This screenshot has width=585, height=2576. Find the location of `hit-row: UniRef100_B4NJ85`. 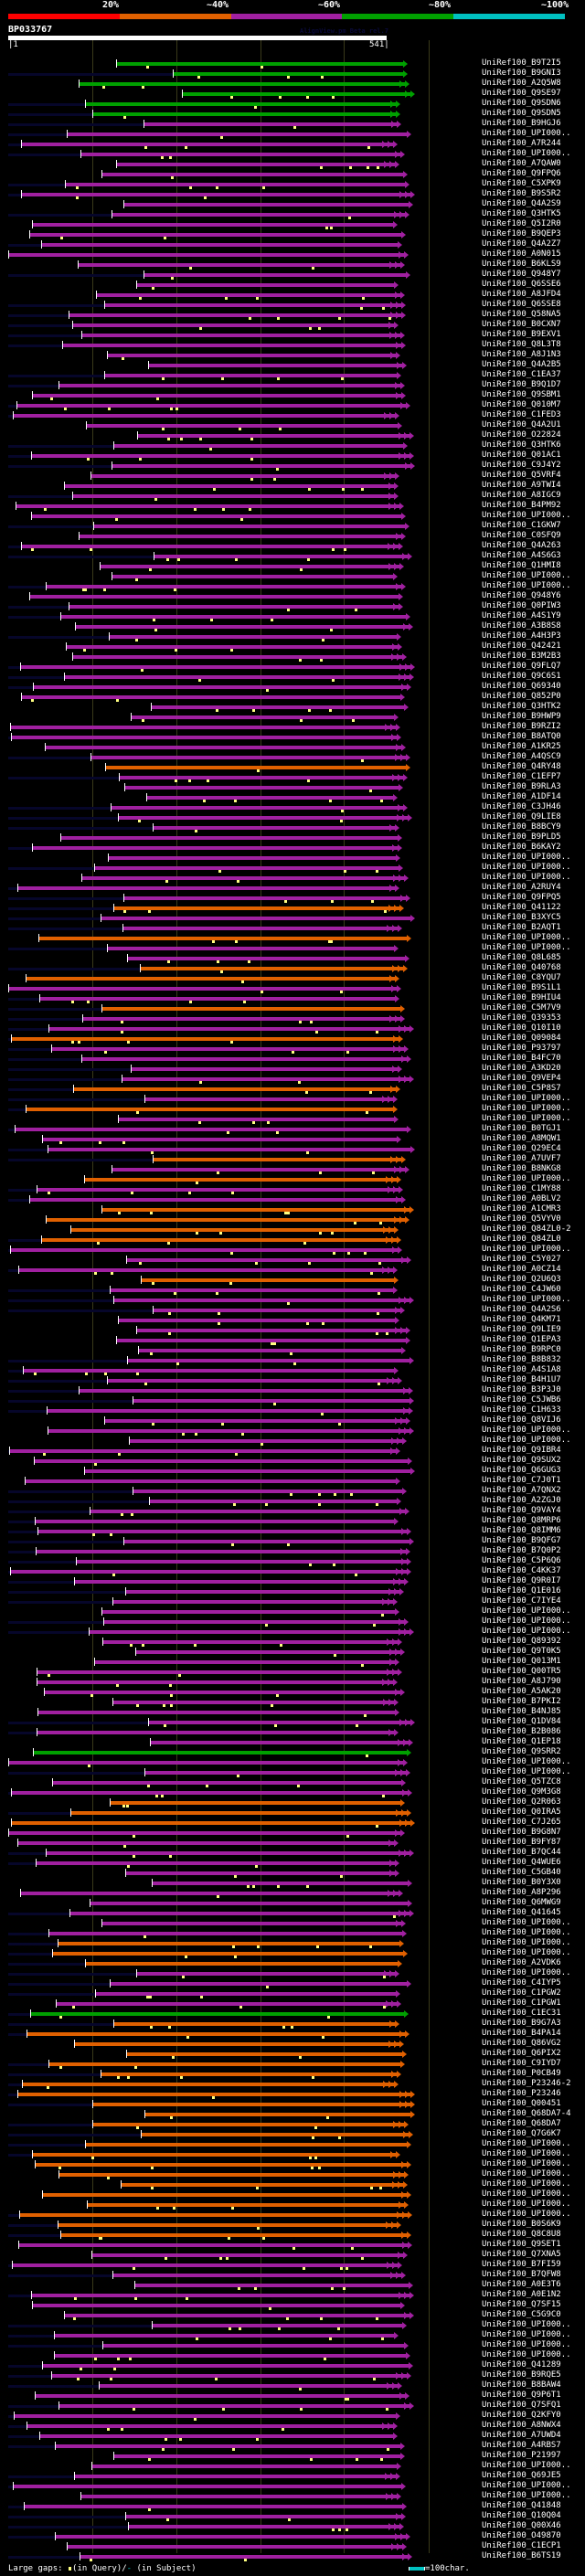

hit-row: UniRef100_B4NJ85 is located at coordinates (293, 1712).